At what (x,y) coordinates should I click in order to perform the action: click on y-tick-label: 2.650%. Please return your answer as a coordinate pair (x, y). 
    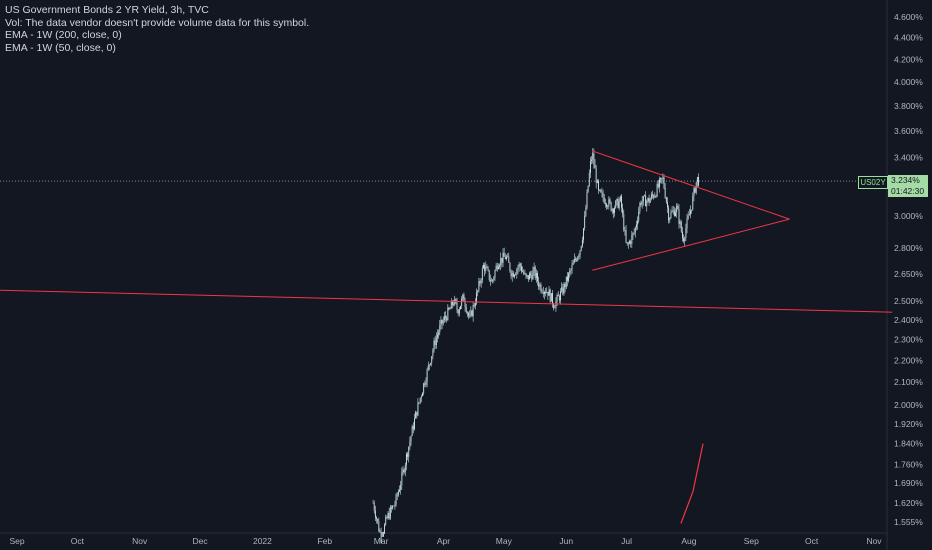
    Looking at the image, I should click on (908, 274).